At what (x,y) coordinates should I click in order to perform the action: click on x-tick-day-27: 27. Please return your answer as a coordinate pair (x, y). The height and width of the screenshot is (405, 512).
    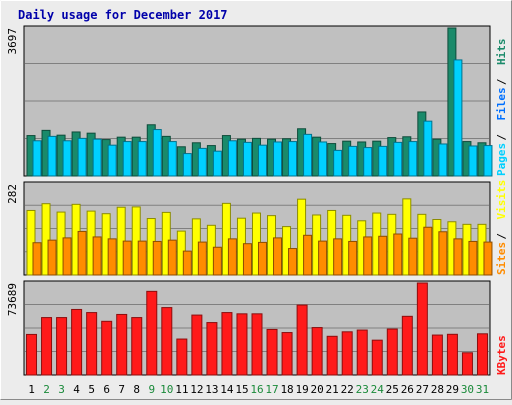
    Looking at the image, I should click on (422, 389).